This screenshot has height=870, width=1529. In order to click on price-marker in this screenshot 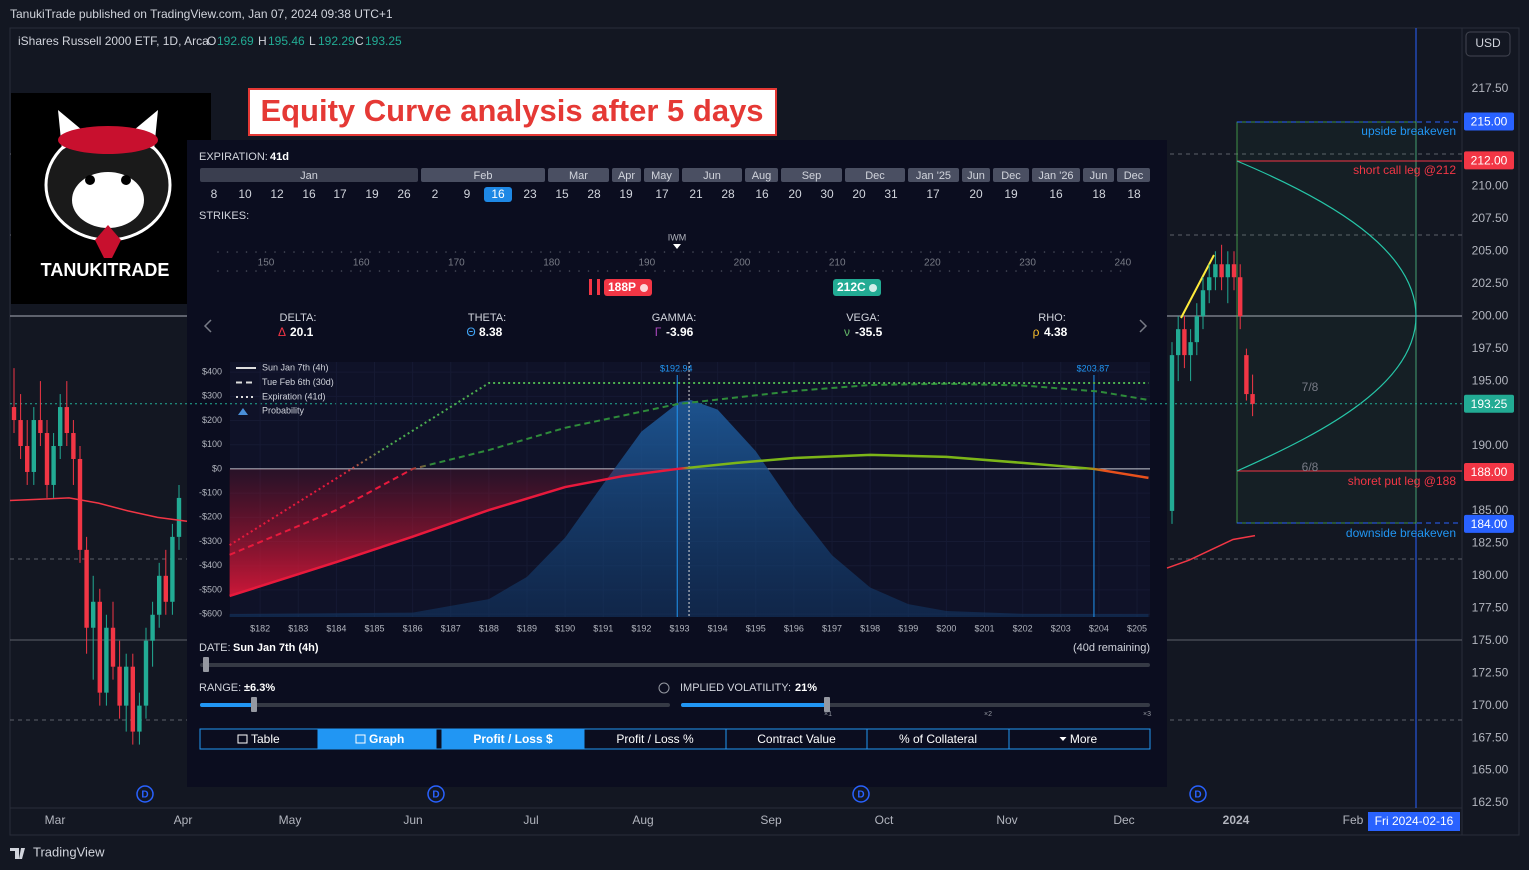, I will do `click(1489, 160)`.